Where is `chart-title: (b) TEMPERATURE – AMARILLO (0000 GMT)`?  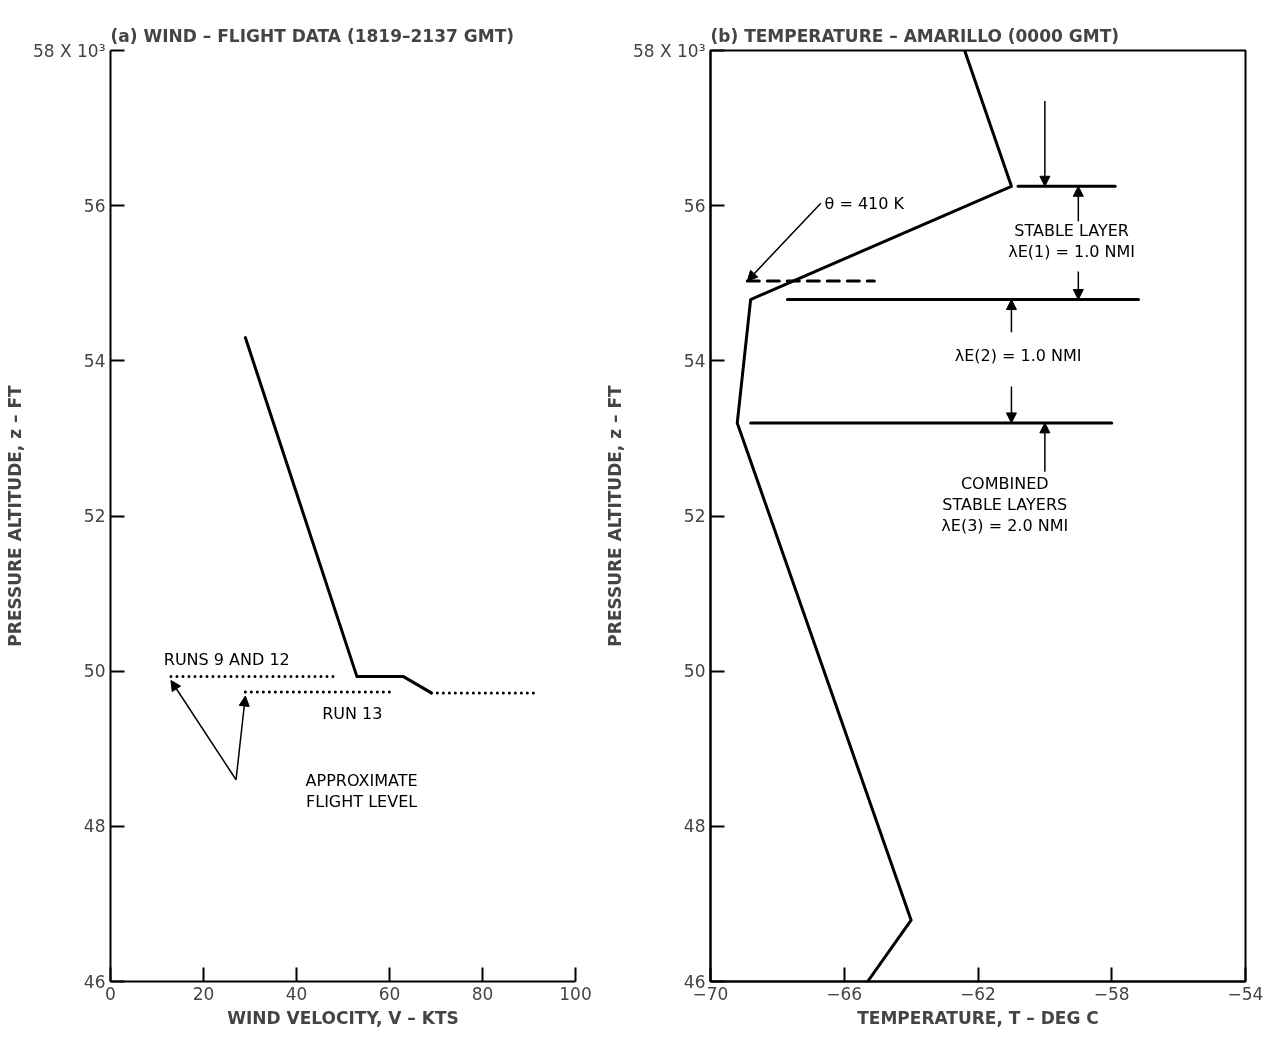
chart-title: (b) TEMPERATURE – AMARILLO (0000 GMT) is located at coordinates (915, 35).